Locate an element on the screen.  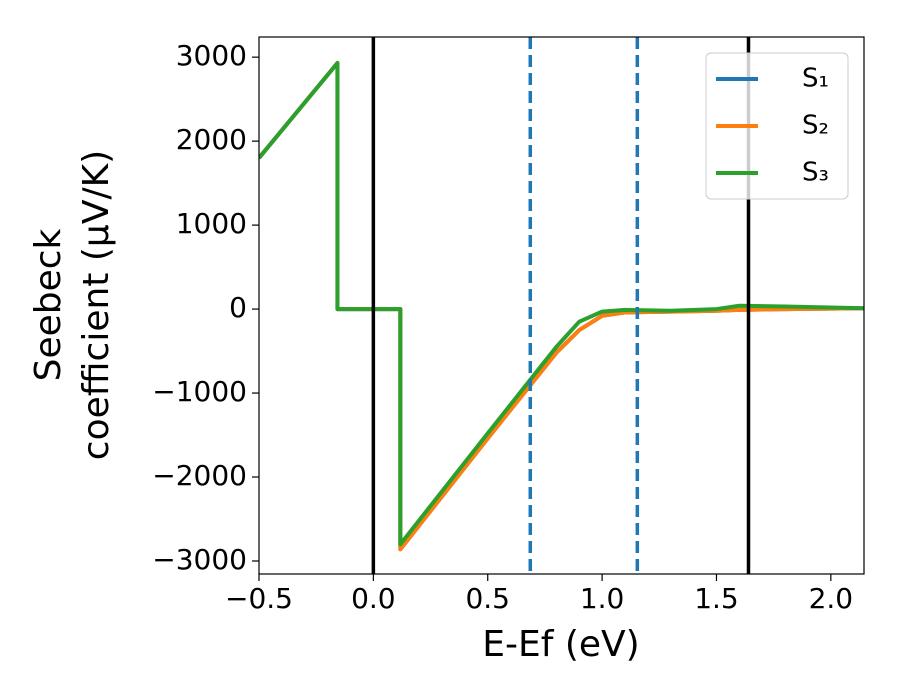
legend: S₁ S₂ S₃ is located at coordinates (777, 126).